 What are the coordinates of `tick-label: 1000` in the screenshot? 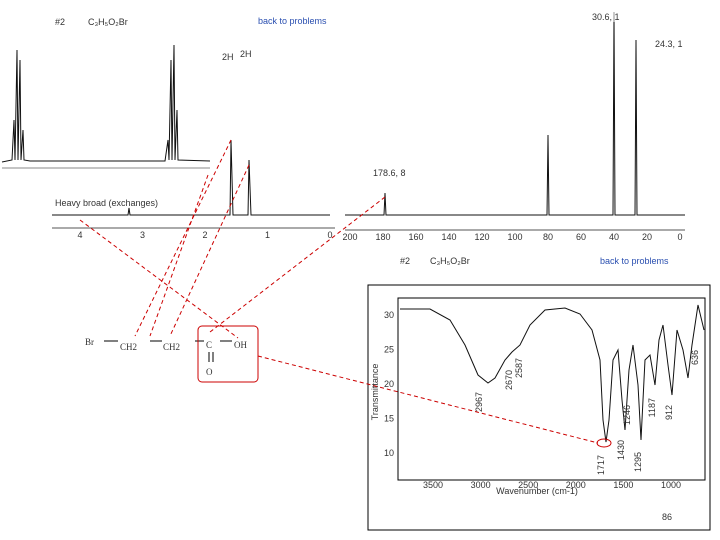 It's located at (671, 485).